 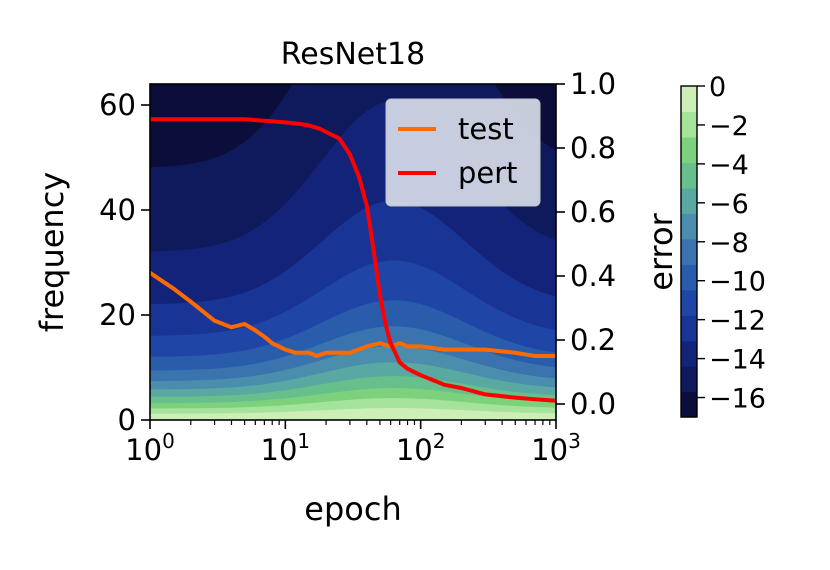 I want to click on legend-label-pert: pert, so click(x=488, y=173).